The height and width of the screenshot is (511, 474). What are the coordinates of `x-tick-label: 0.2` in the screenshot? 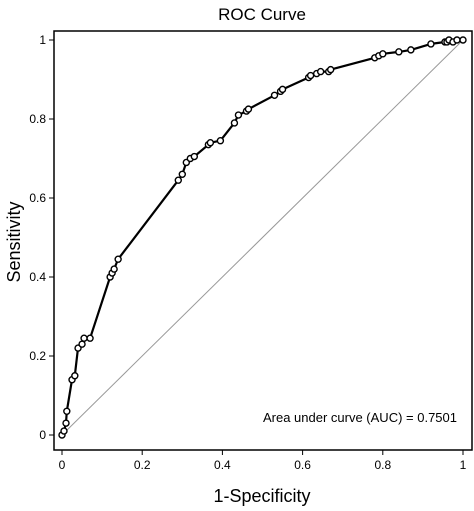 It's located at (142, 465).